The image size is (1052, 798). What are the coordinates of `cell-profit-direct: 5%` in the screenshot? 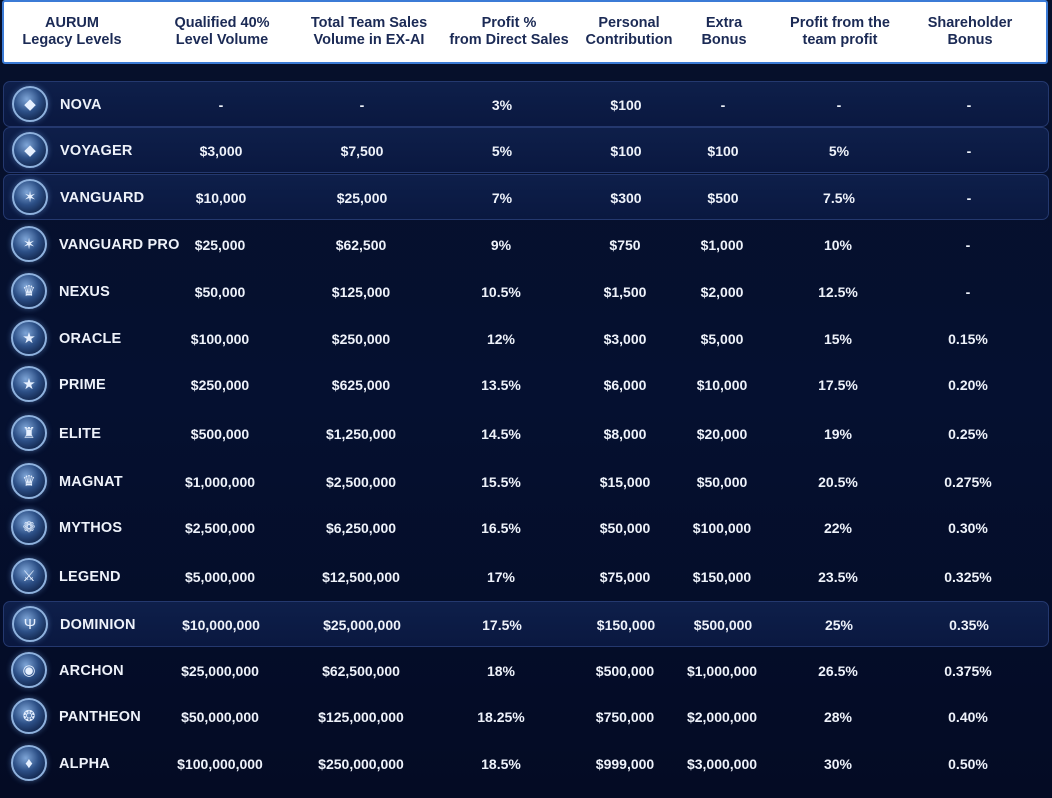 It's located at (502, 151).